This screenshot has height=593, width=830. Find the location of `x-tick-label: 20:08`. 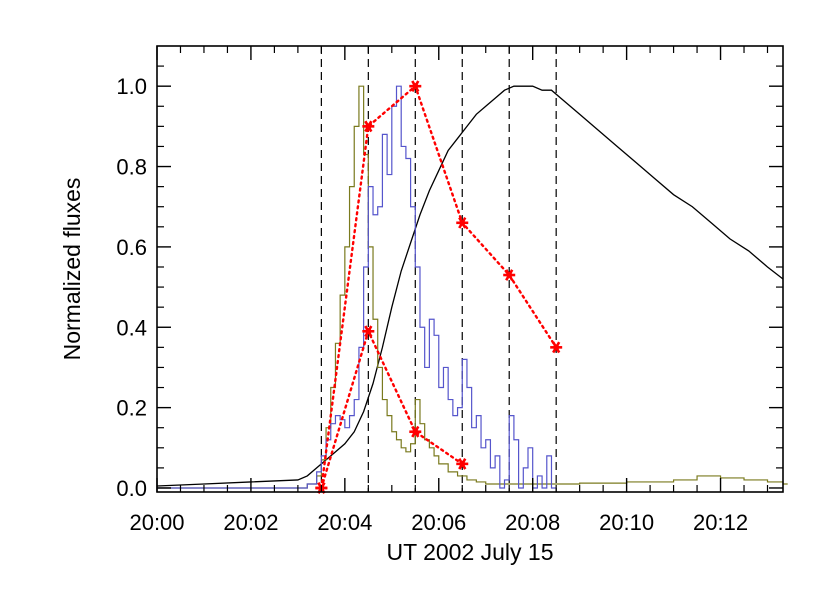

x-tick-label: 20:08 is located at coordinates (532, 522).